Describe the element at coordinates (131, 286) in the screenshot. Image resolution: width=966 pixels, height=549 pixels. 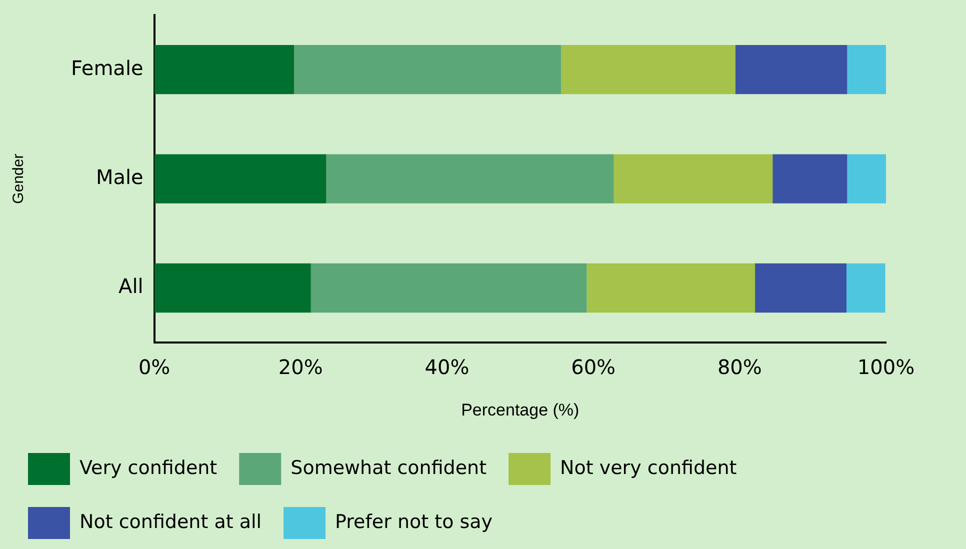
I see `y-tick-label: All` at that location.